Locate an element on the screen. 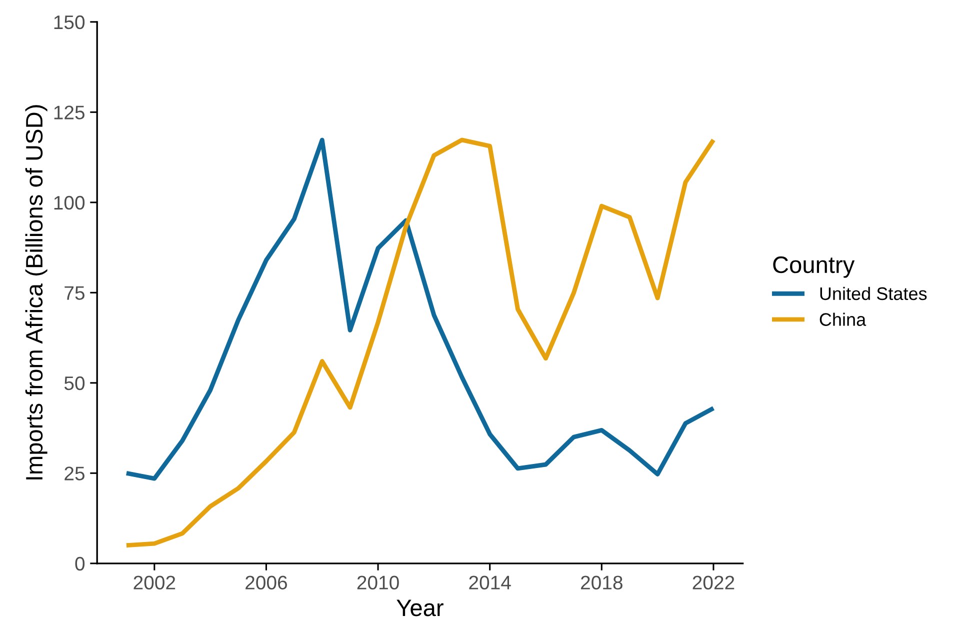  legend-label: United States is located at coordinates (873, 293).